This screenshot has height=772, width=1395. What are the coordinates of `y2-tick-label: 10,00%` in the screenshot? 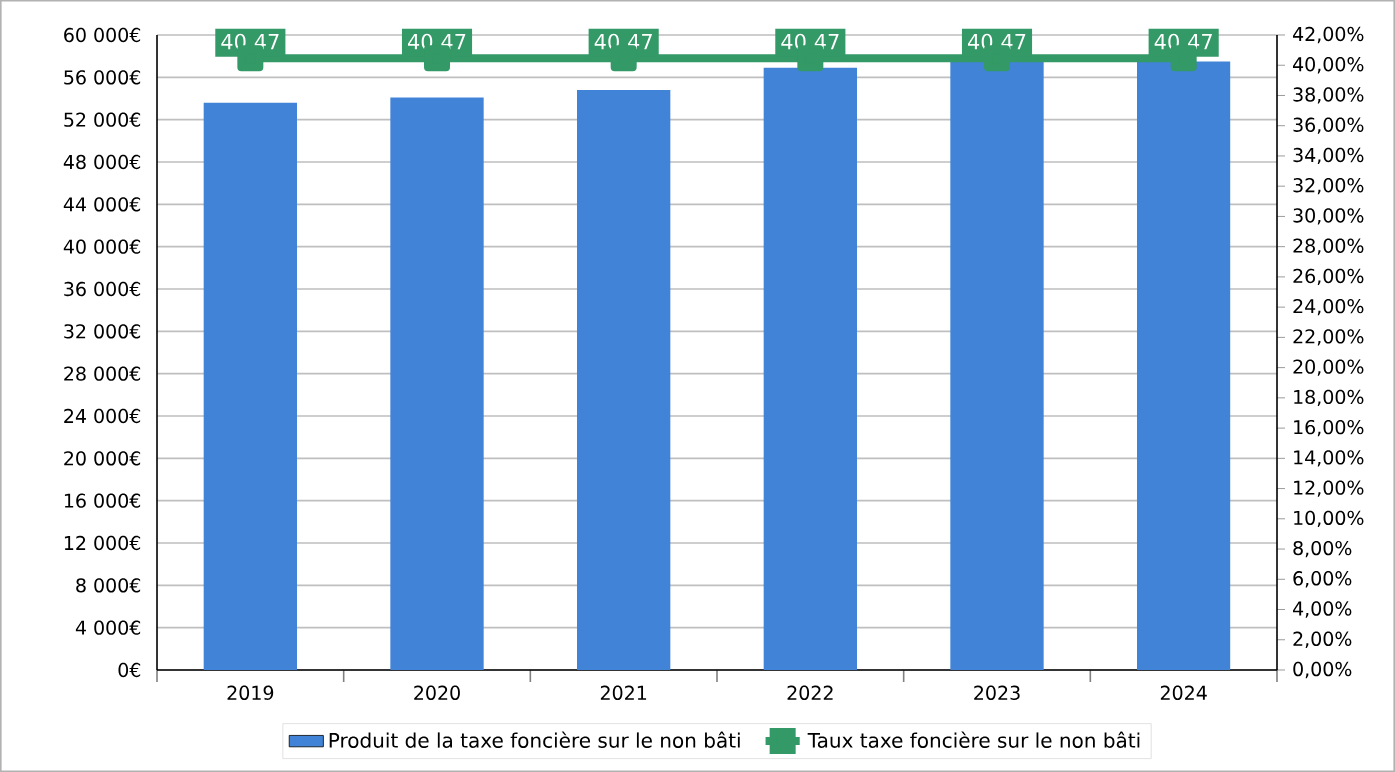 It's located at (1329, 518).